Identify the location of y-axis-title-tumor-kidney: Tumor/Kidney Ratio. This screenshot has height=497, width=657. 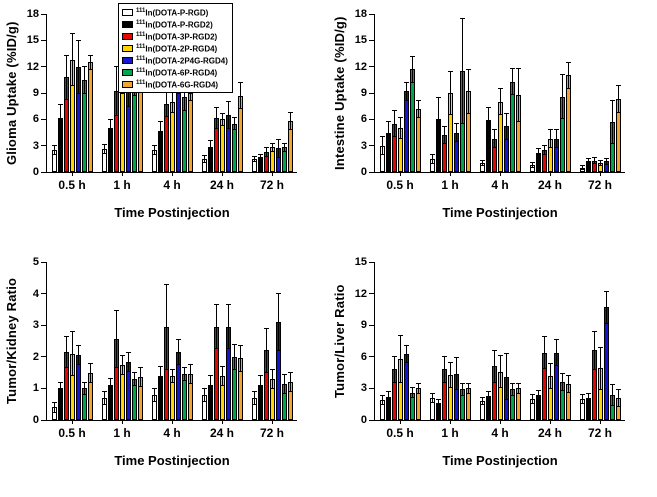
(11, 341).